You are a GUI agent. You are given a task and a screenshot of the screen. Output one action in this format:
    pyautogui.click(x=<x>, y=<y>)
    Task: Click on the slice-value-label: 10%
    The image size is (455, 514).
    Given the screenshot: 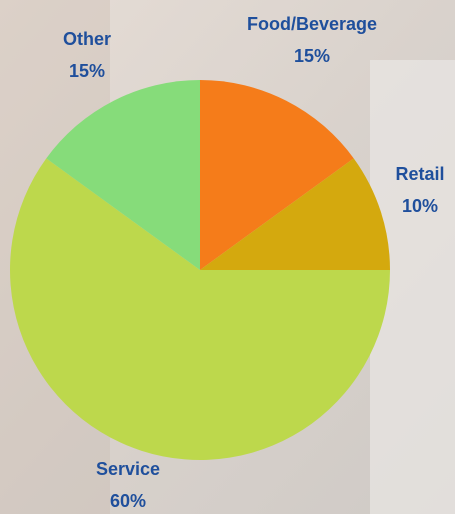 What is the action you would take?
    pyautogui.click(x=420, y=206)
    